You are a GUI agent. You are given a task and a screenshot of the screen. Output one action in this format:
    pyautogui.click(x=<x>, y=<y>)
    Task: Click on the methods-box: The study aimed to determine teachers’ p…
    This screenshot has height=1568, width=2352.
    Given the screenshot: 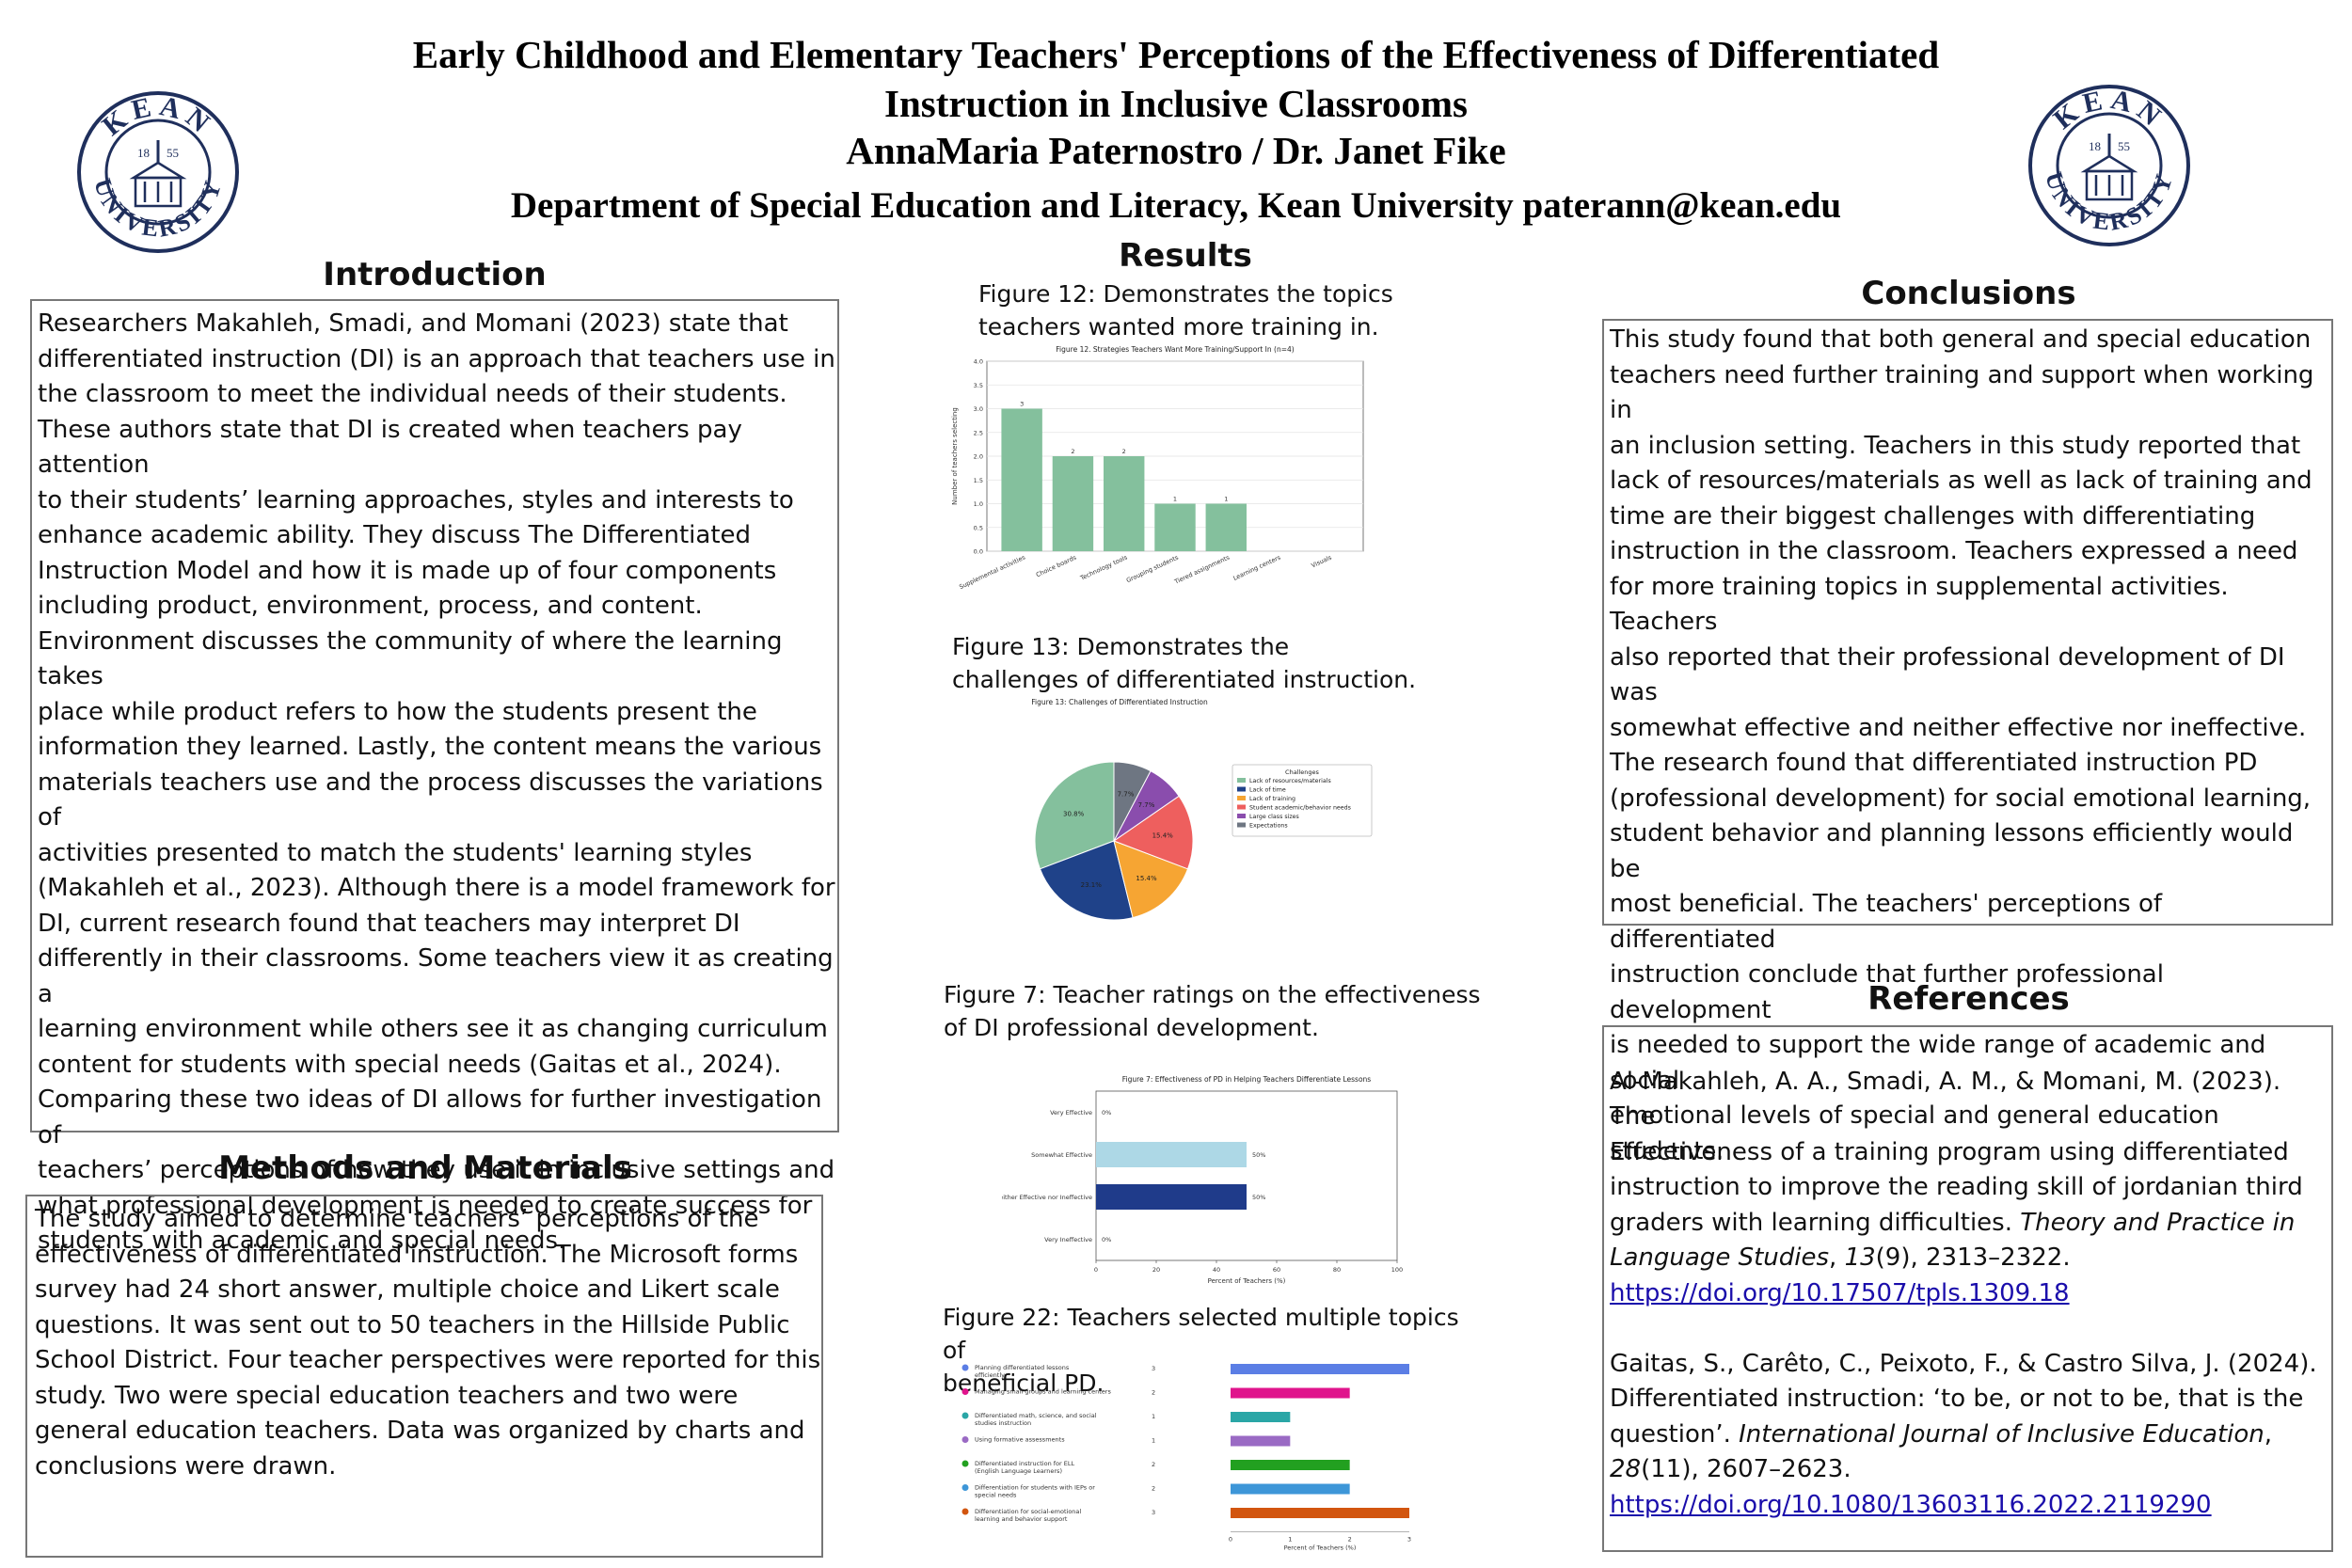 What is the action you would take?
    pyautogui.click(x=424, y=1376)
    